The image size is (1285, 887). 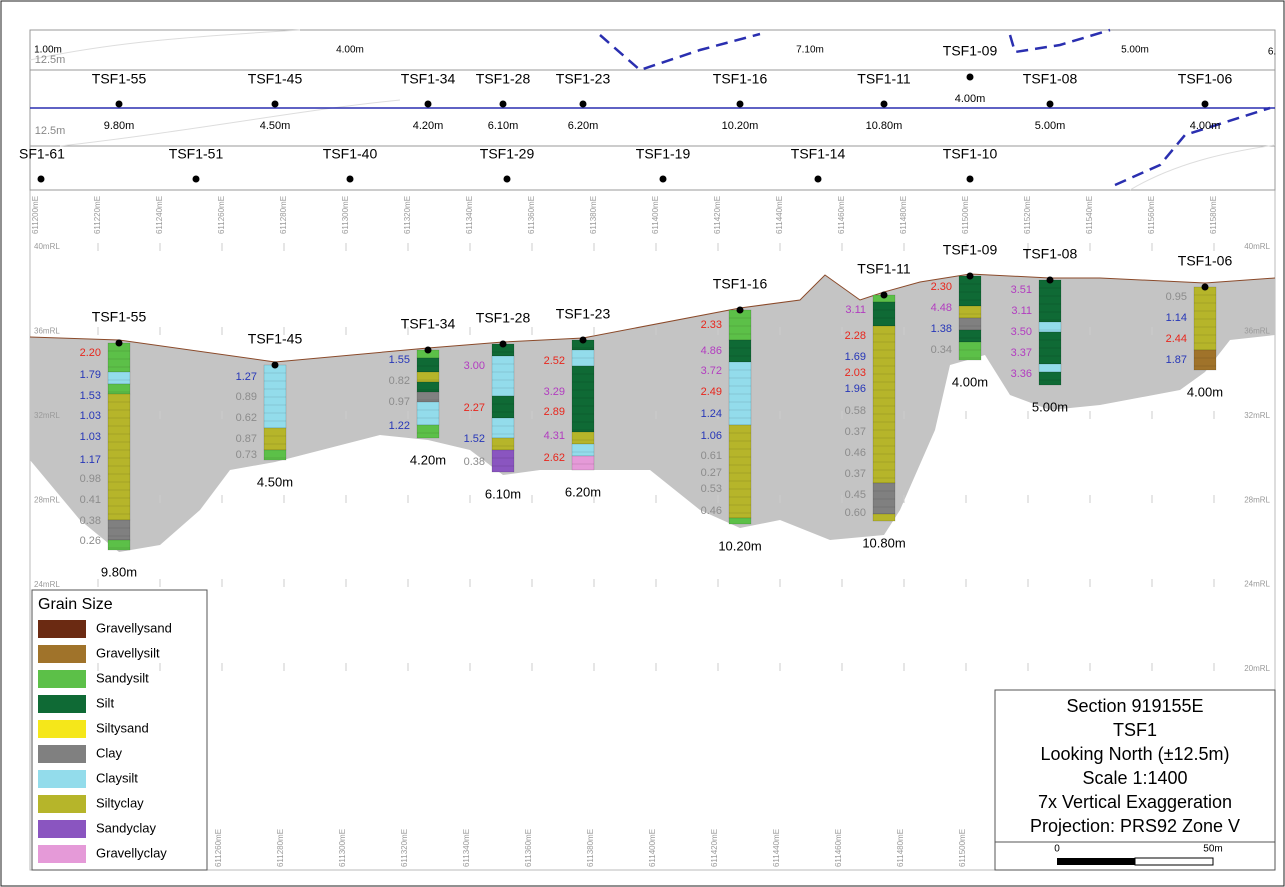 What do you see at coordinates (838, 848) in the screenshot?
I see `easting-label: 611460mE` at bounding box center [838, 848].